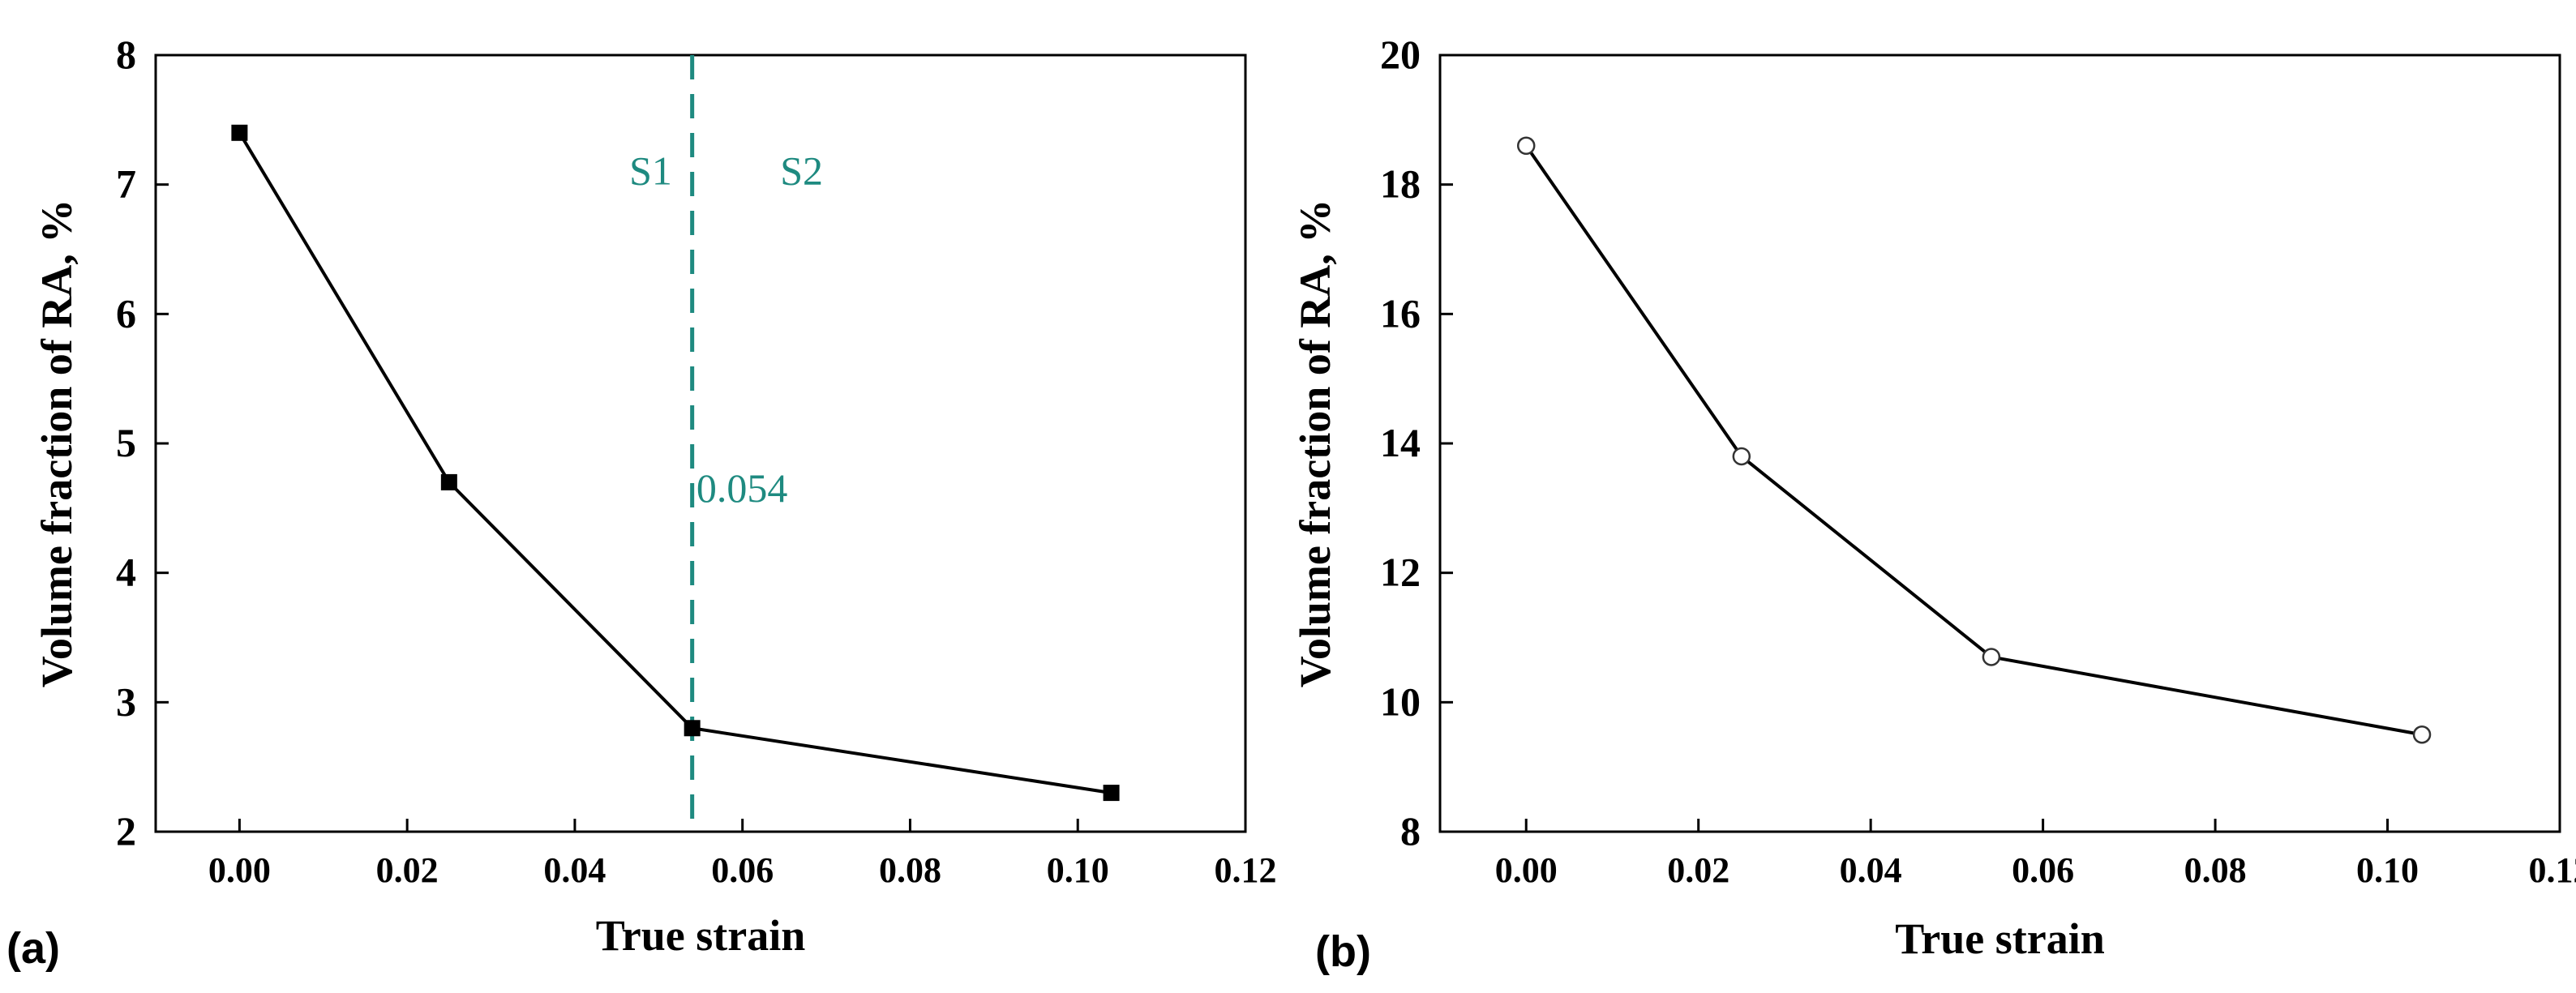  What do you see at coordinates (1400, 313) in the screenshot?
I see `y-tick-label: 16` at bounding box center [1400, 313].